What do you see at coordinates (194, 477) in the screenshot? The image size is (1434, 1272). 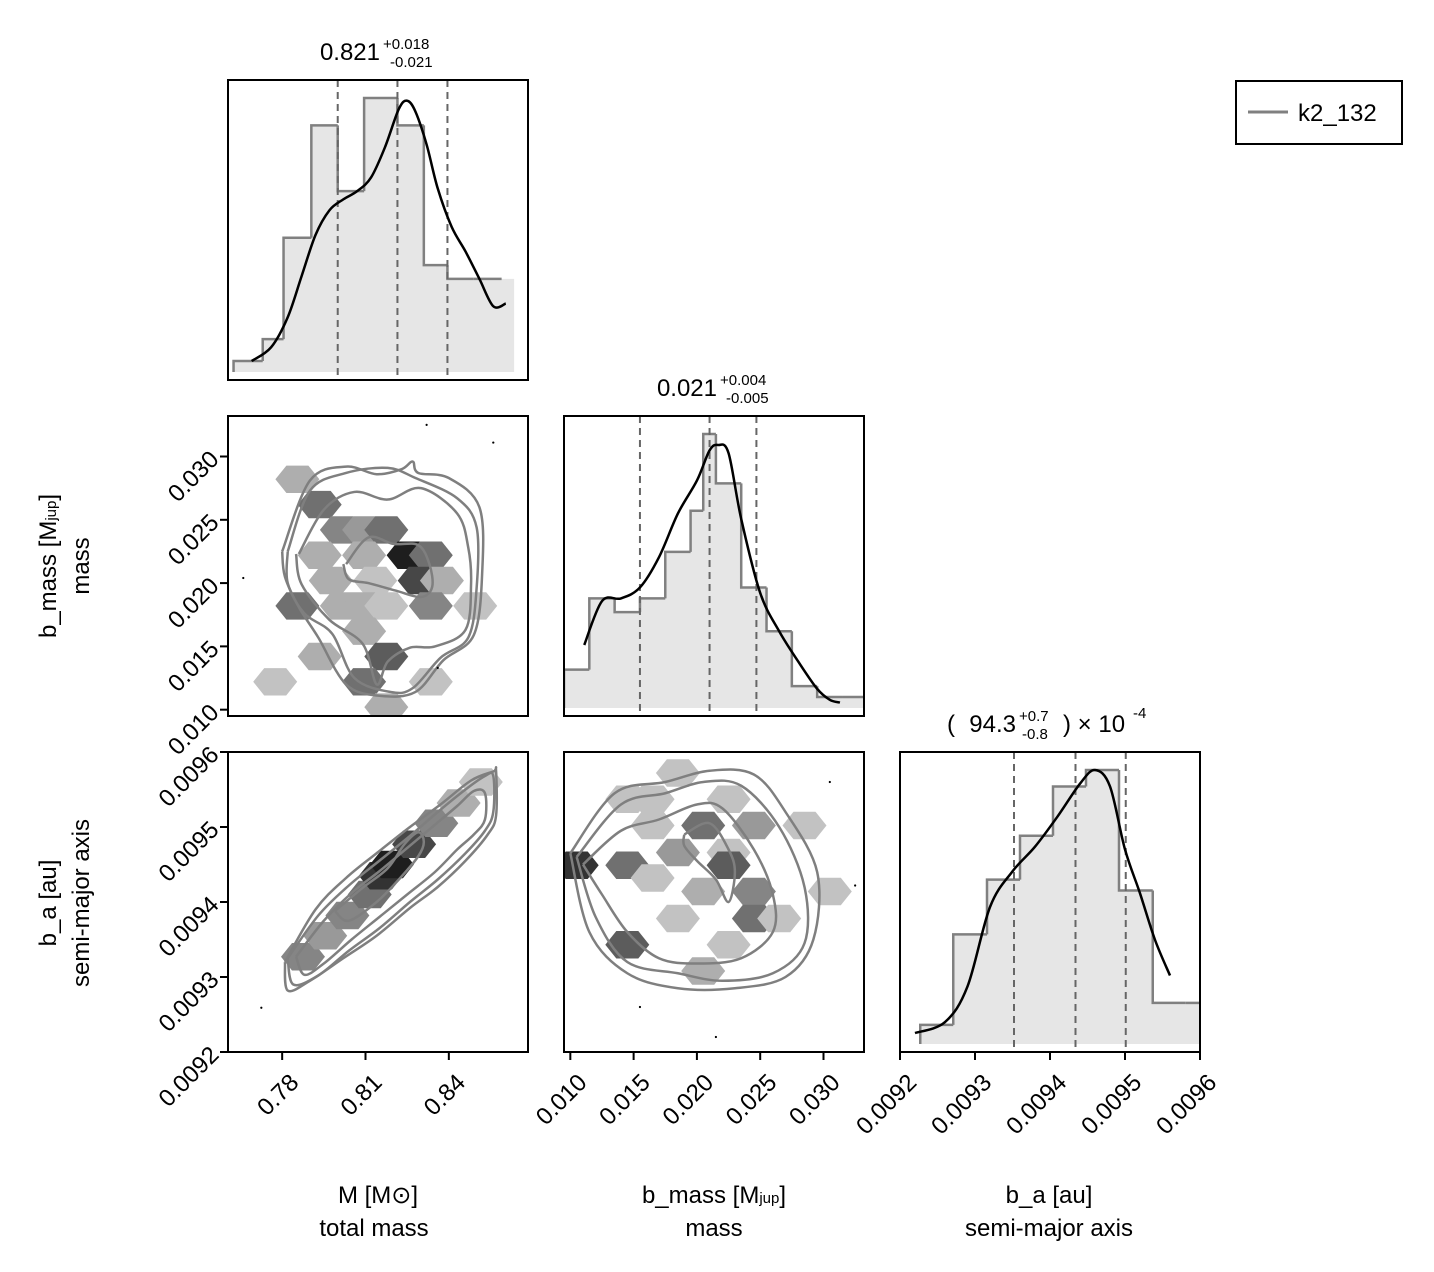 I see `y-tick-label-b_mass: 0.030` at bounding box center [194, 477].